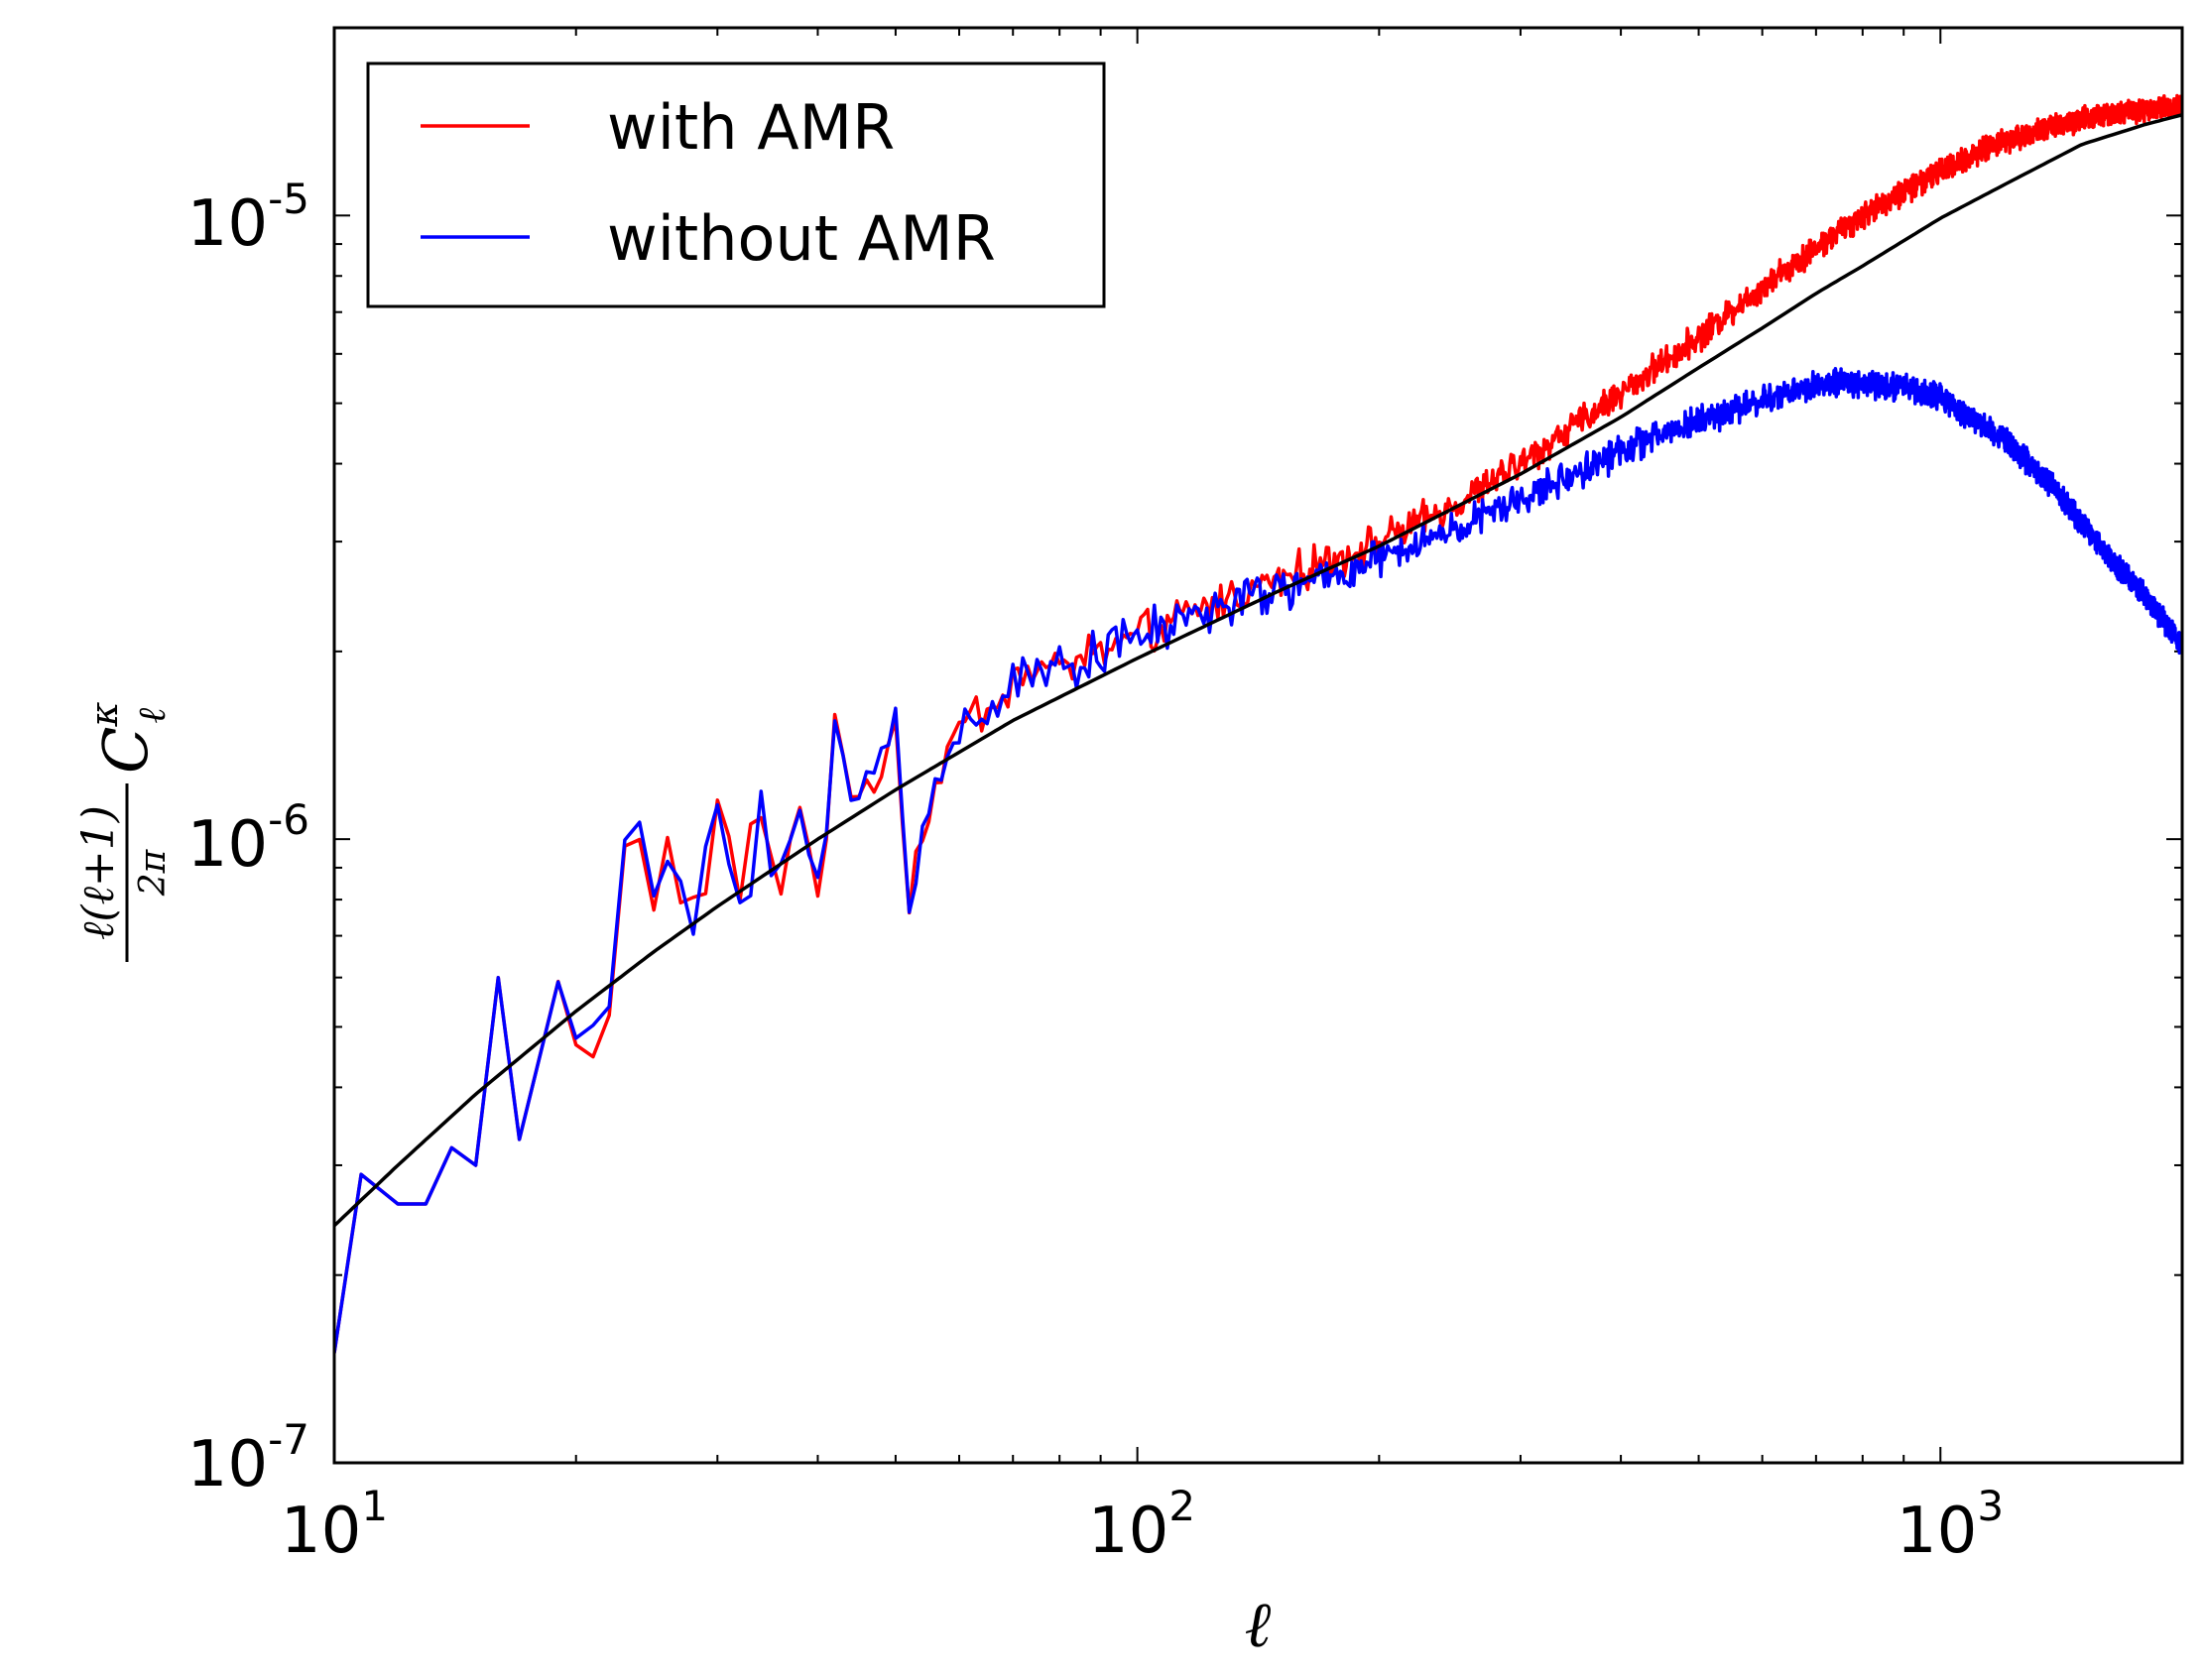  Describe the element at coordinates (751, 127) in the screenshot. I see `legend-label-with-amr: with AMR` at that location.